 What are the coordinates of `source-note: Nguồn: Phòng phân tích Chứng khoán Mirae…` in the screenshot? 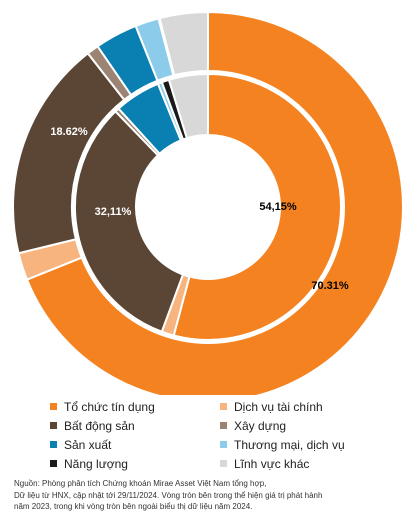 It's located at (206, 495).